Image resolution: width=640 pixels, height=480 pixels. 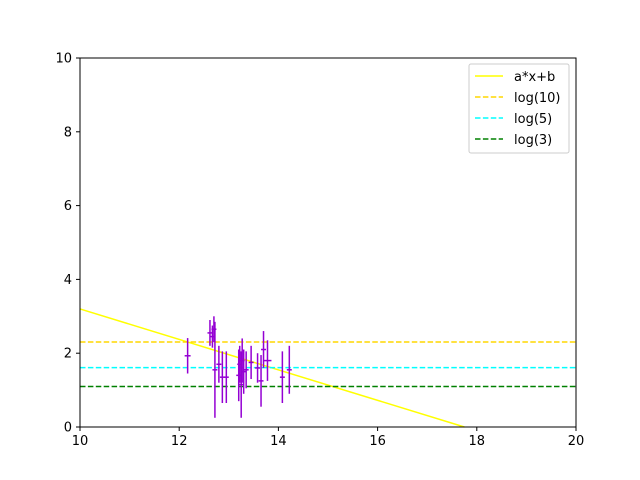 What do you see at coordinates (68, 206) in the screenshot?
I see `y-tick-label: 6` at bounding box center [68, 206].